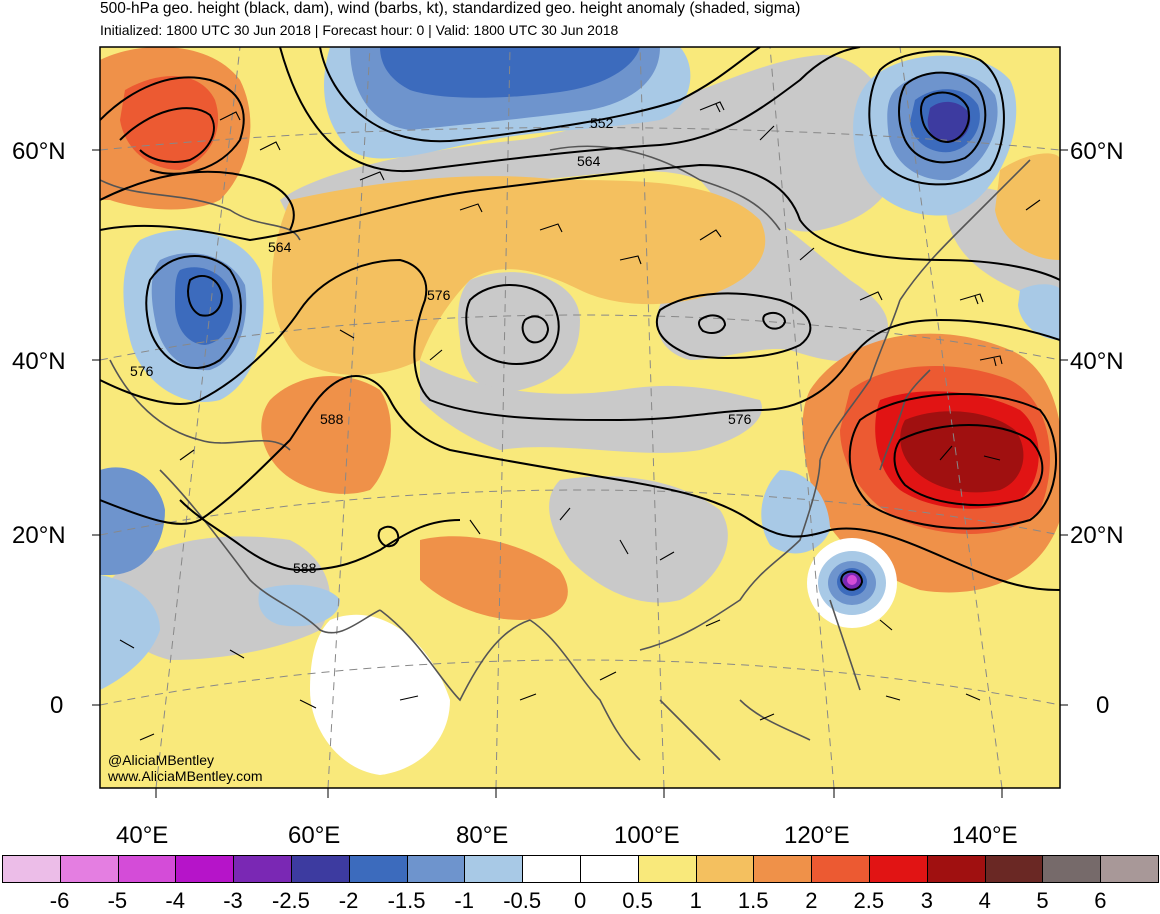 The image size is (1160, 914). I want to click on lat-label-eq-left: 0, so click(57, 705).